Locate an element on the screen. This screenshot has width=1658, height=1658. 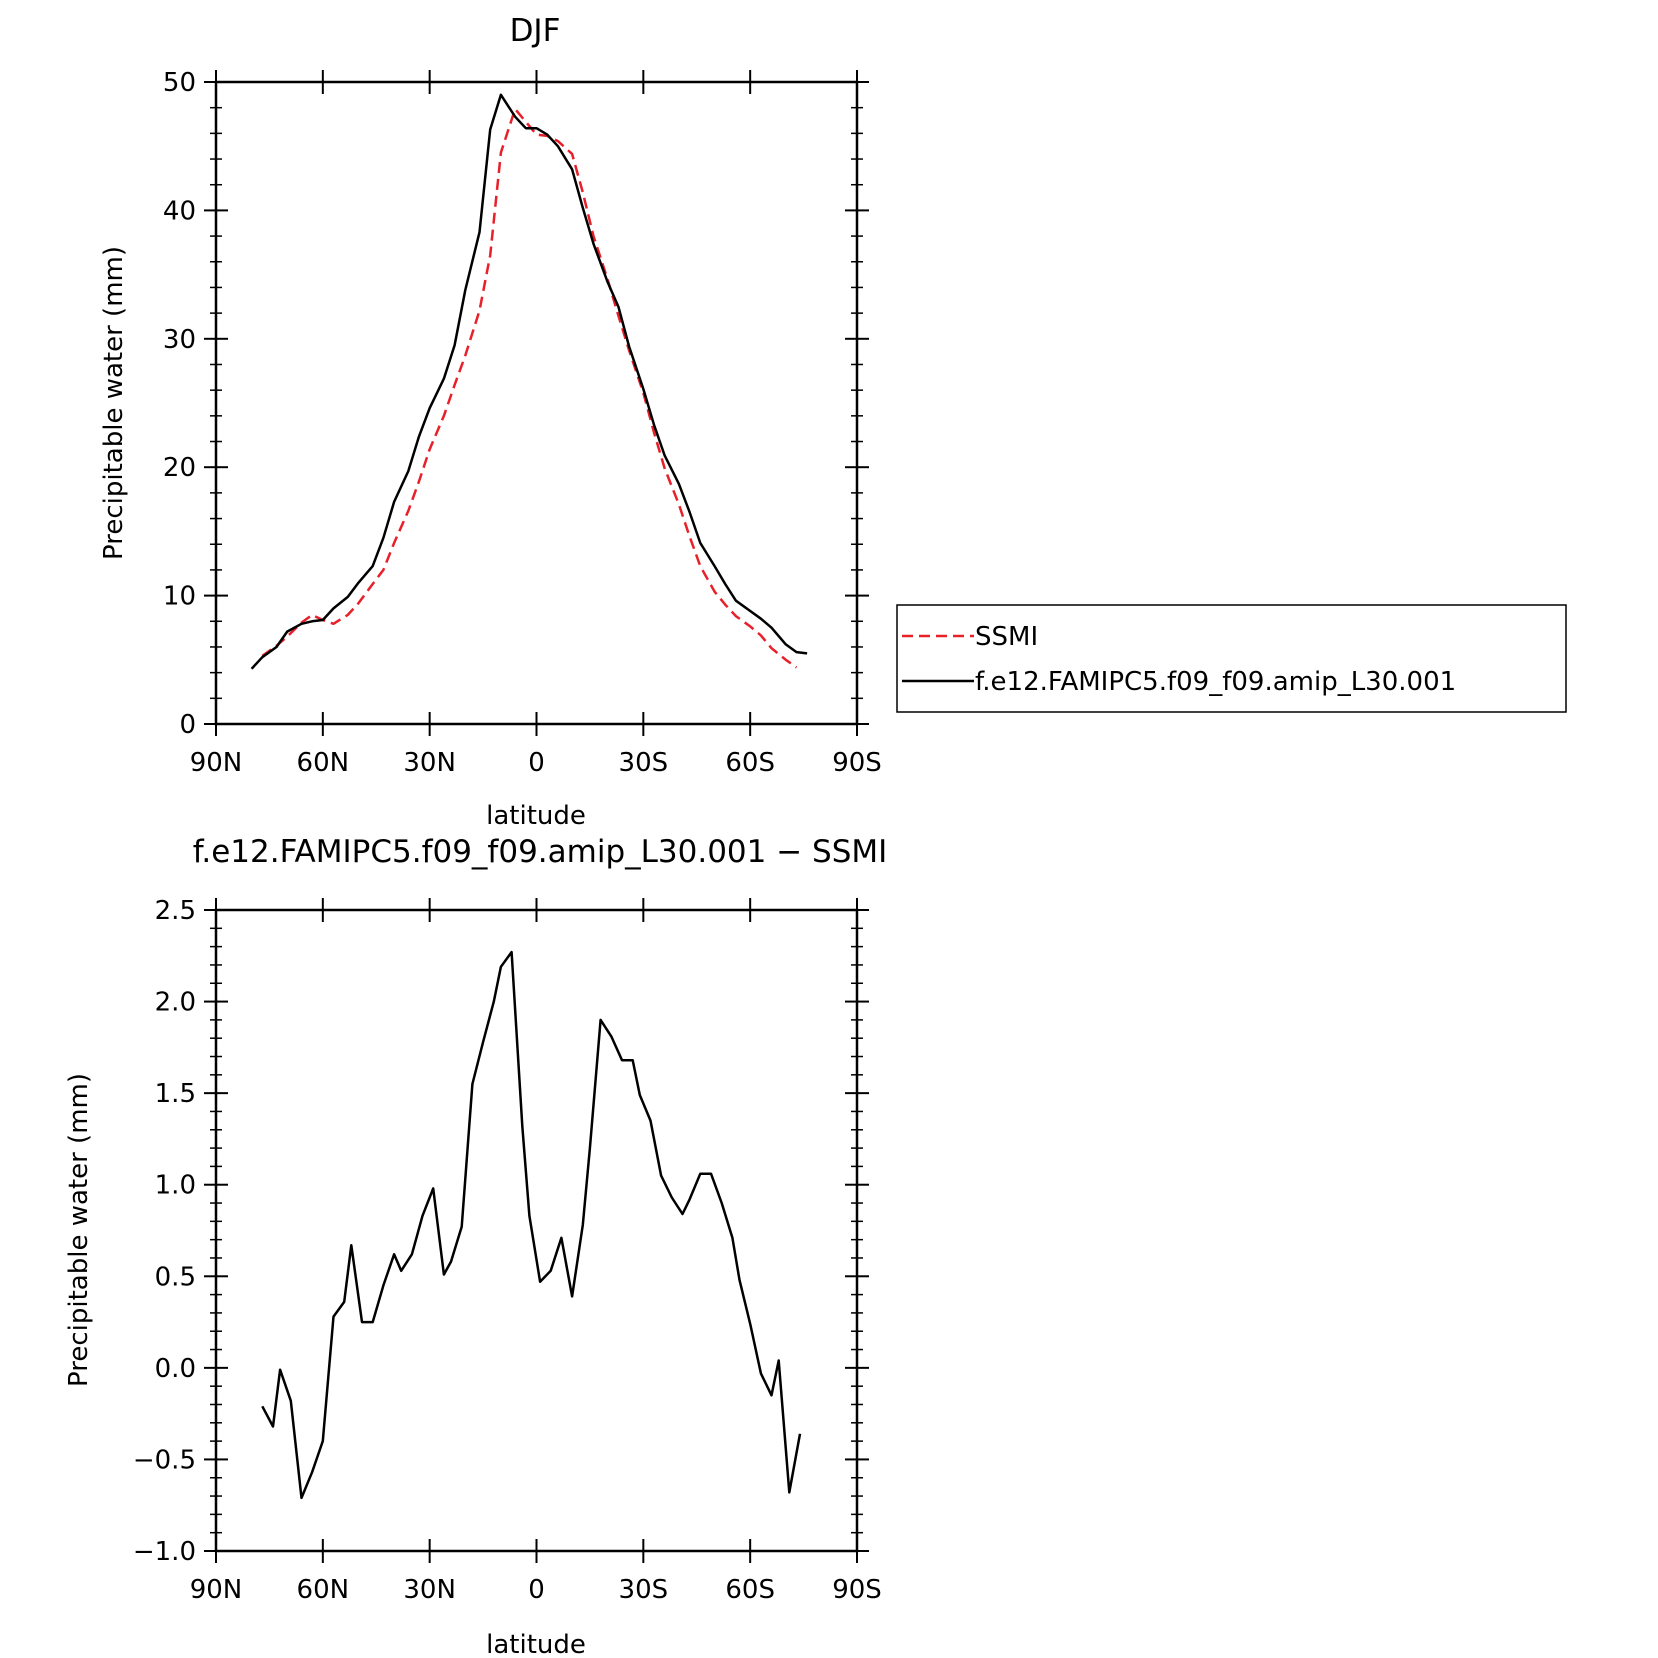
y-tick-label: 50 is located at coordinates (179, 83).